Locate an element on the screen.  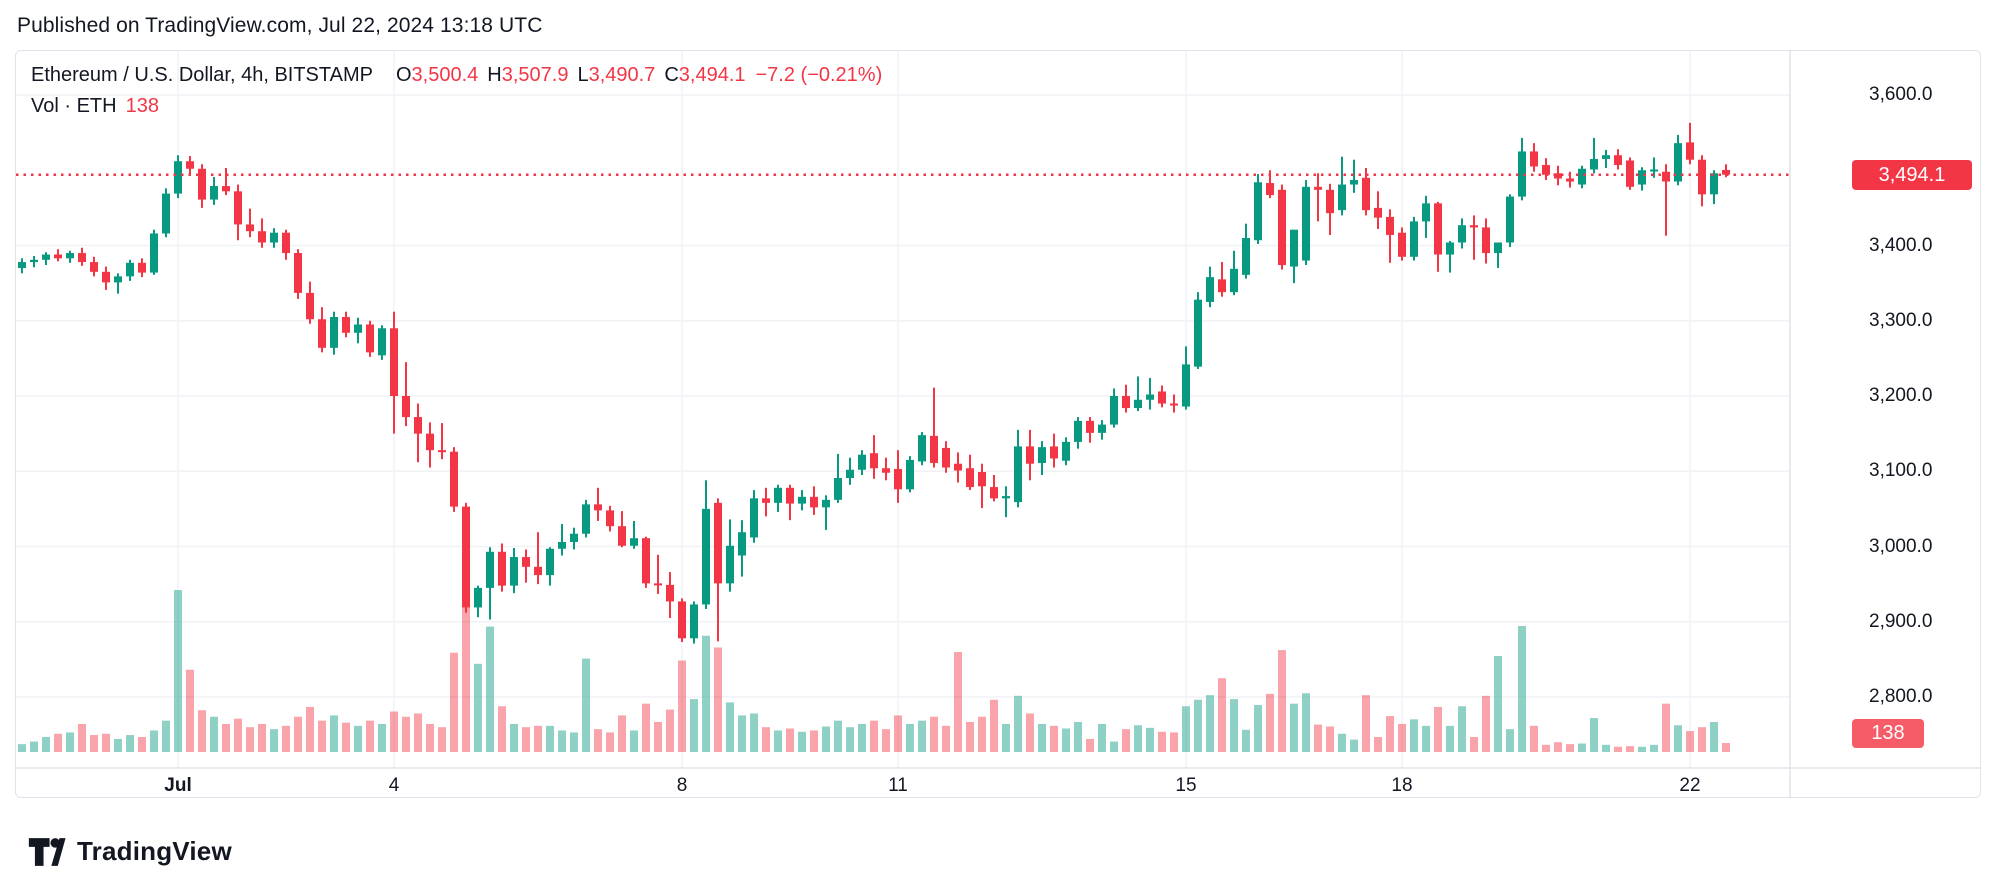
time-tick-22: 22 is located at coordinates (1690, 785).